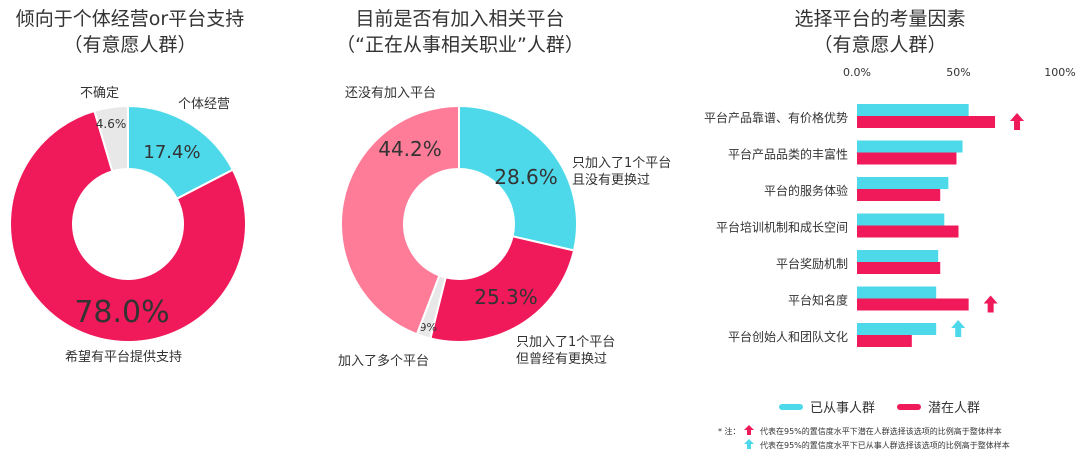 The height and width of the screenshot is (459, 1080). What do you see at coordinates (171, 152) in the screenshot?
I see `chart1-value-label-0: 17.4%` at bounding box center [171, 152].